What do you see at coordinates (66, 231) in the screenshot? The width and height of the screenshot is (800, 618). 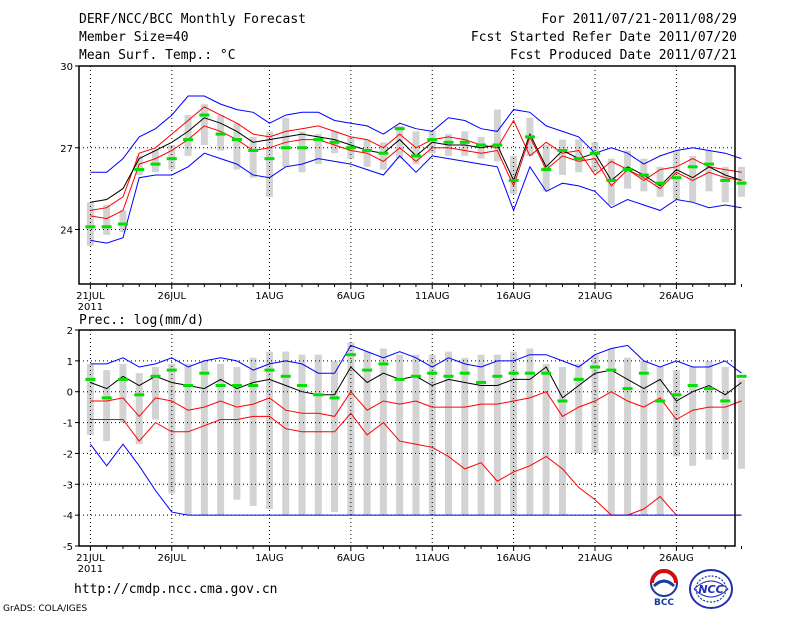 I see `temperature-ytick-label-1: 24` at bounding box center [66, 231].